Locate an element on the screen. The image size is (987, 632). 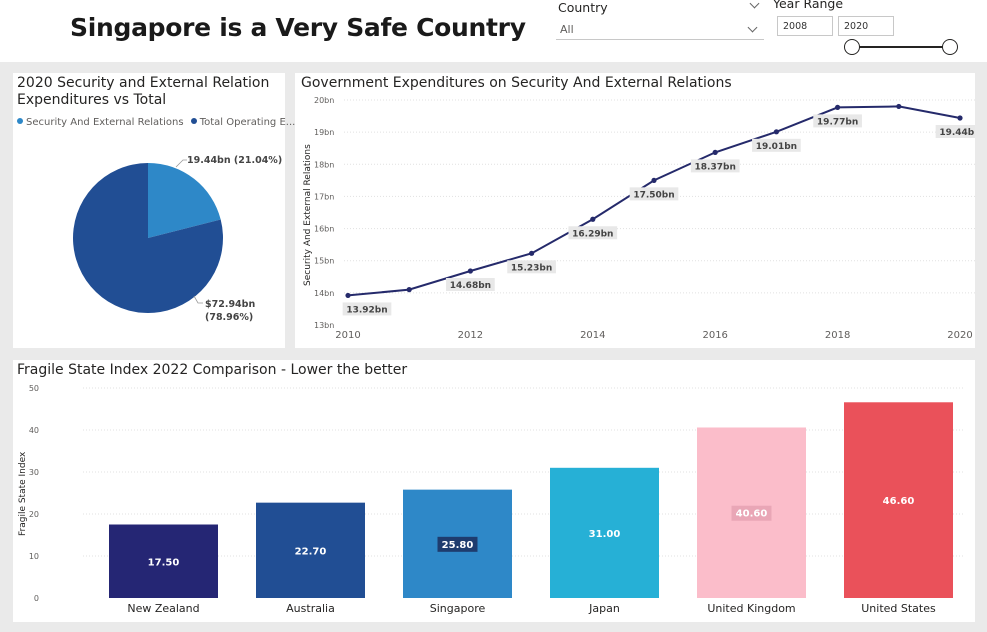
line-y-tick-label: 20bn is located at coordinates (324, 100).